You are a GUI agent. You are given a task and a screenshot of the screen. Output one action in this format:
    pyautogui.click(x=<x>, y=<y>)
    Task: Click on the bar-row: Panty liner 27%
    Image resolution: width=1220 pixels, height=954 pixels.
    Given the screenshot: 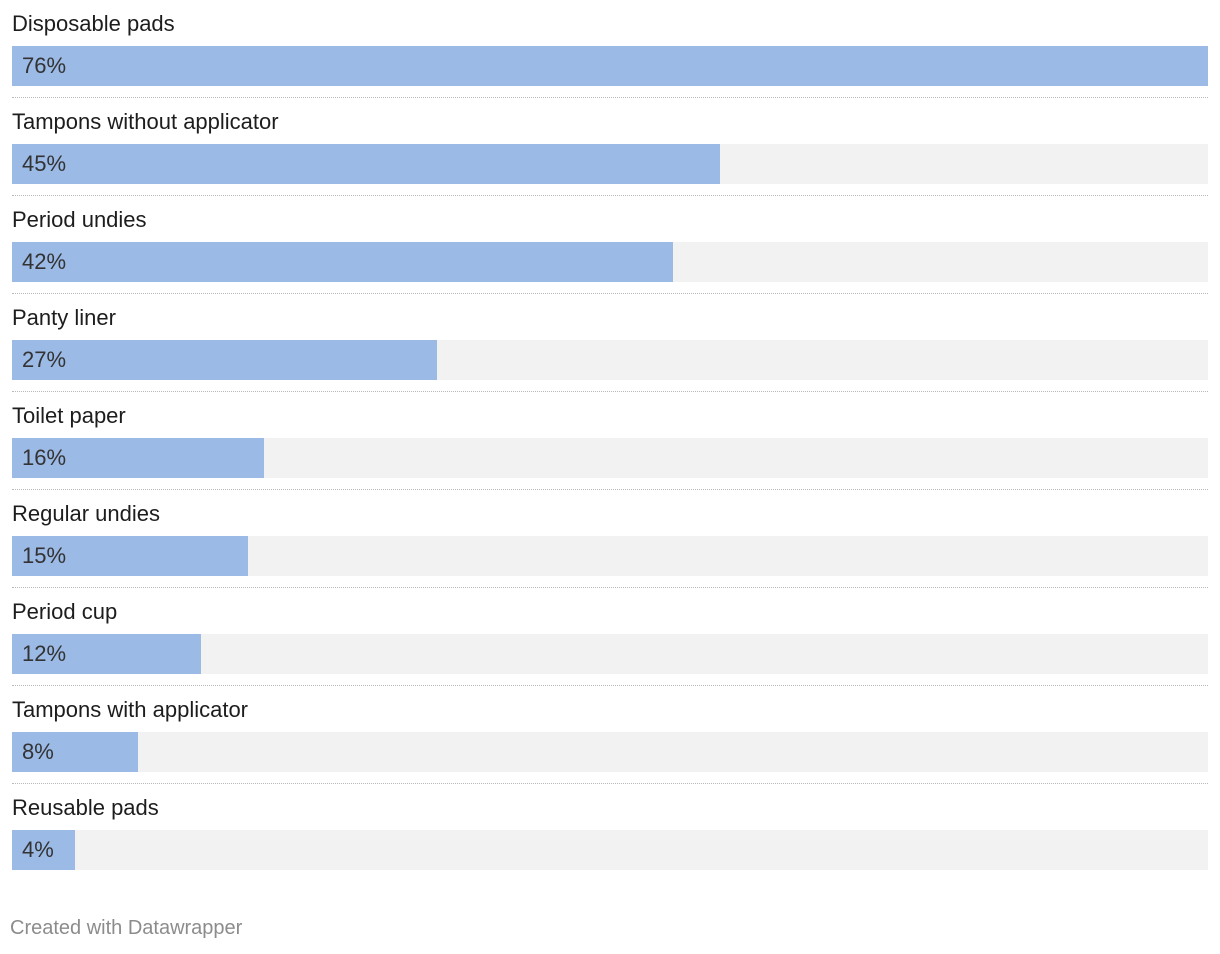 What is the action you would take?
    pyautogui.click(x=610, y=343)
    